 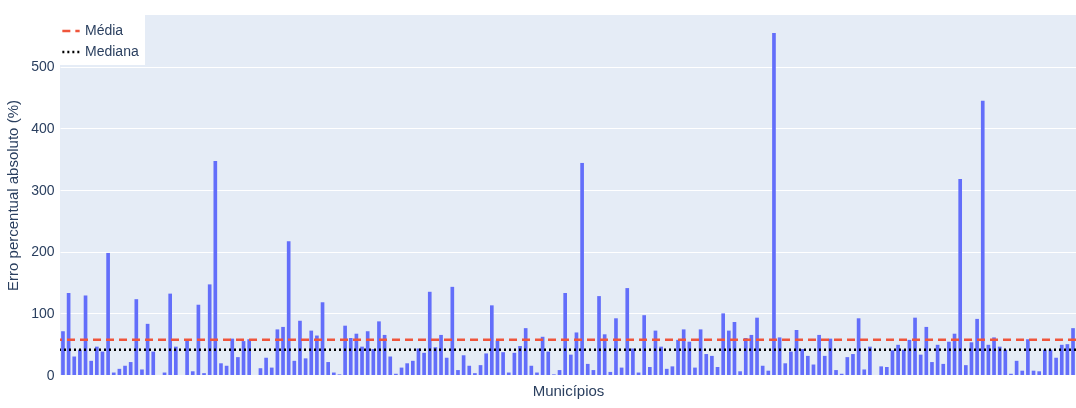 I want to click on y-tick-label: 400, so click(x=43, y=127).